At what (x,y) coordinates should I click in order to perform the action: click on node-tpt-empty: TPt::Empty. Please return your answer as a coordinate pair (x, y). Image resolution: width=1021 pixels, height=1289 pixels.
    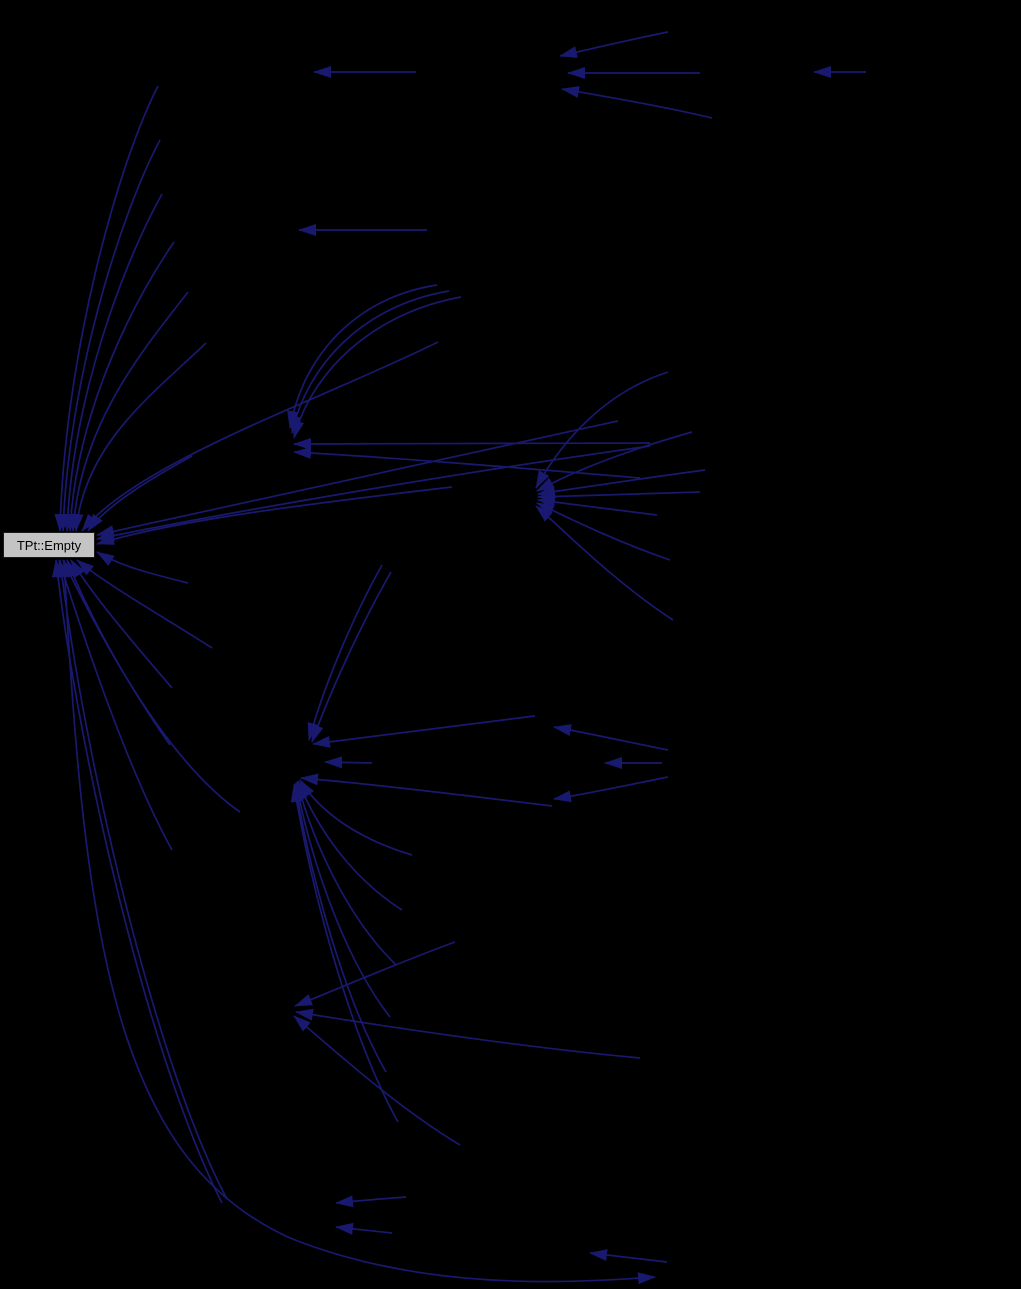
    Looking at the image, I should click on (49, 545).